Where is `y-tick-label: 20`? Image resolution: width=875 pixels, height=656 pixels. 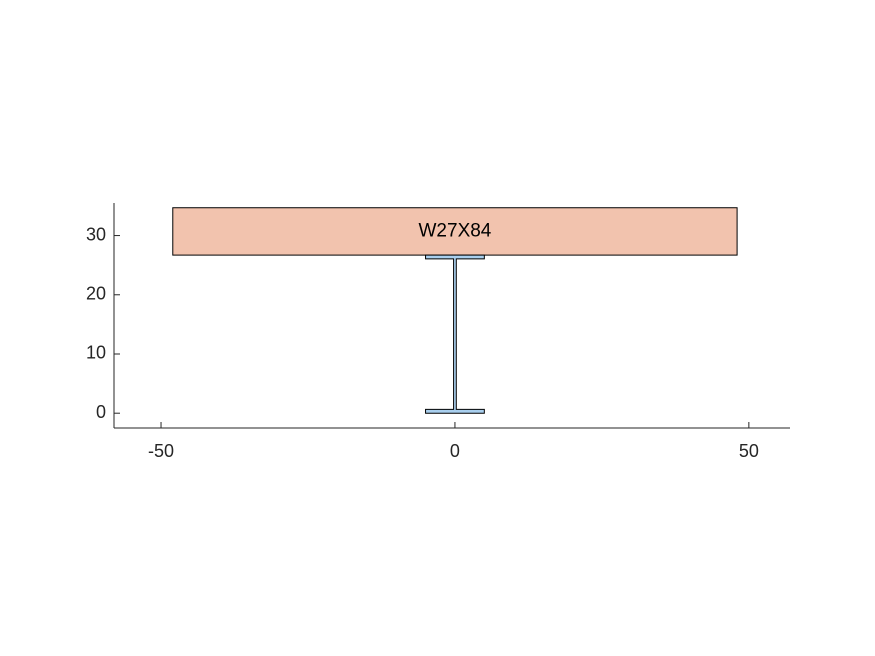 y-tick-label: 20 is located at coordinates (96, 294).